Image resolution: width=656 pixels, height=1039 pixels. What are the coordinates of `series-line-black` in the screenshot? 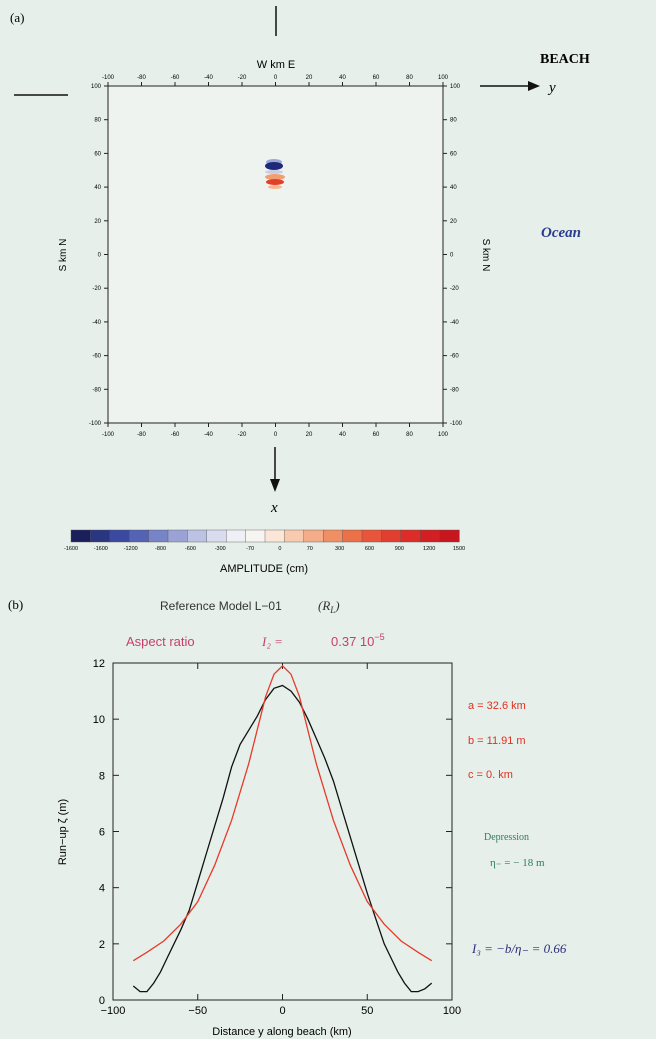 It's located at (282, 838).